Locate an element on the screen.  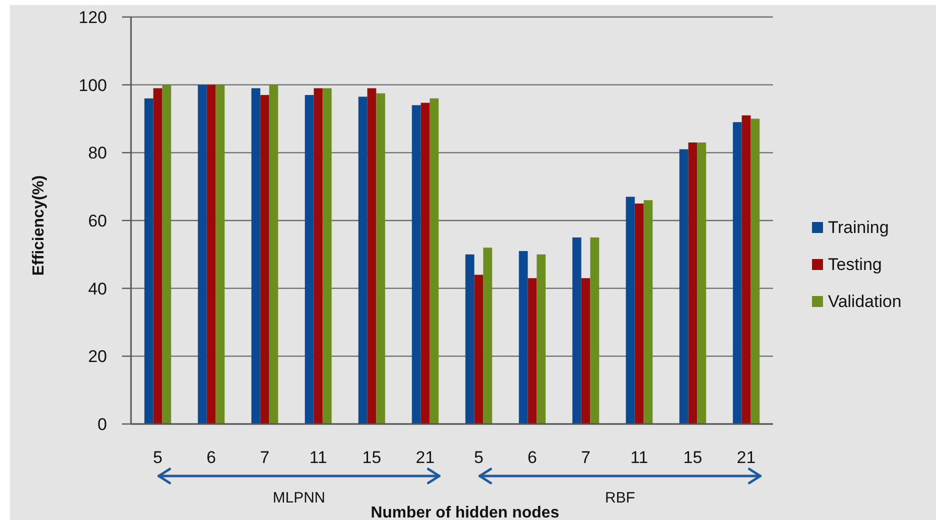
text: MLPNN is located at coordinates (299, 497).